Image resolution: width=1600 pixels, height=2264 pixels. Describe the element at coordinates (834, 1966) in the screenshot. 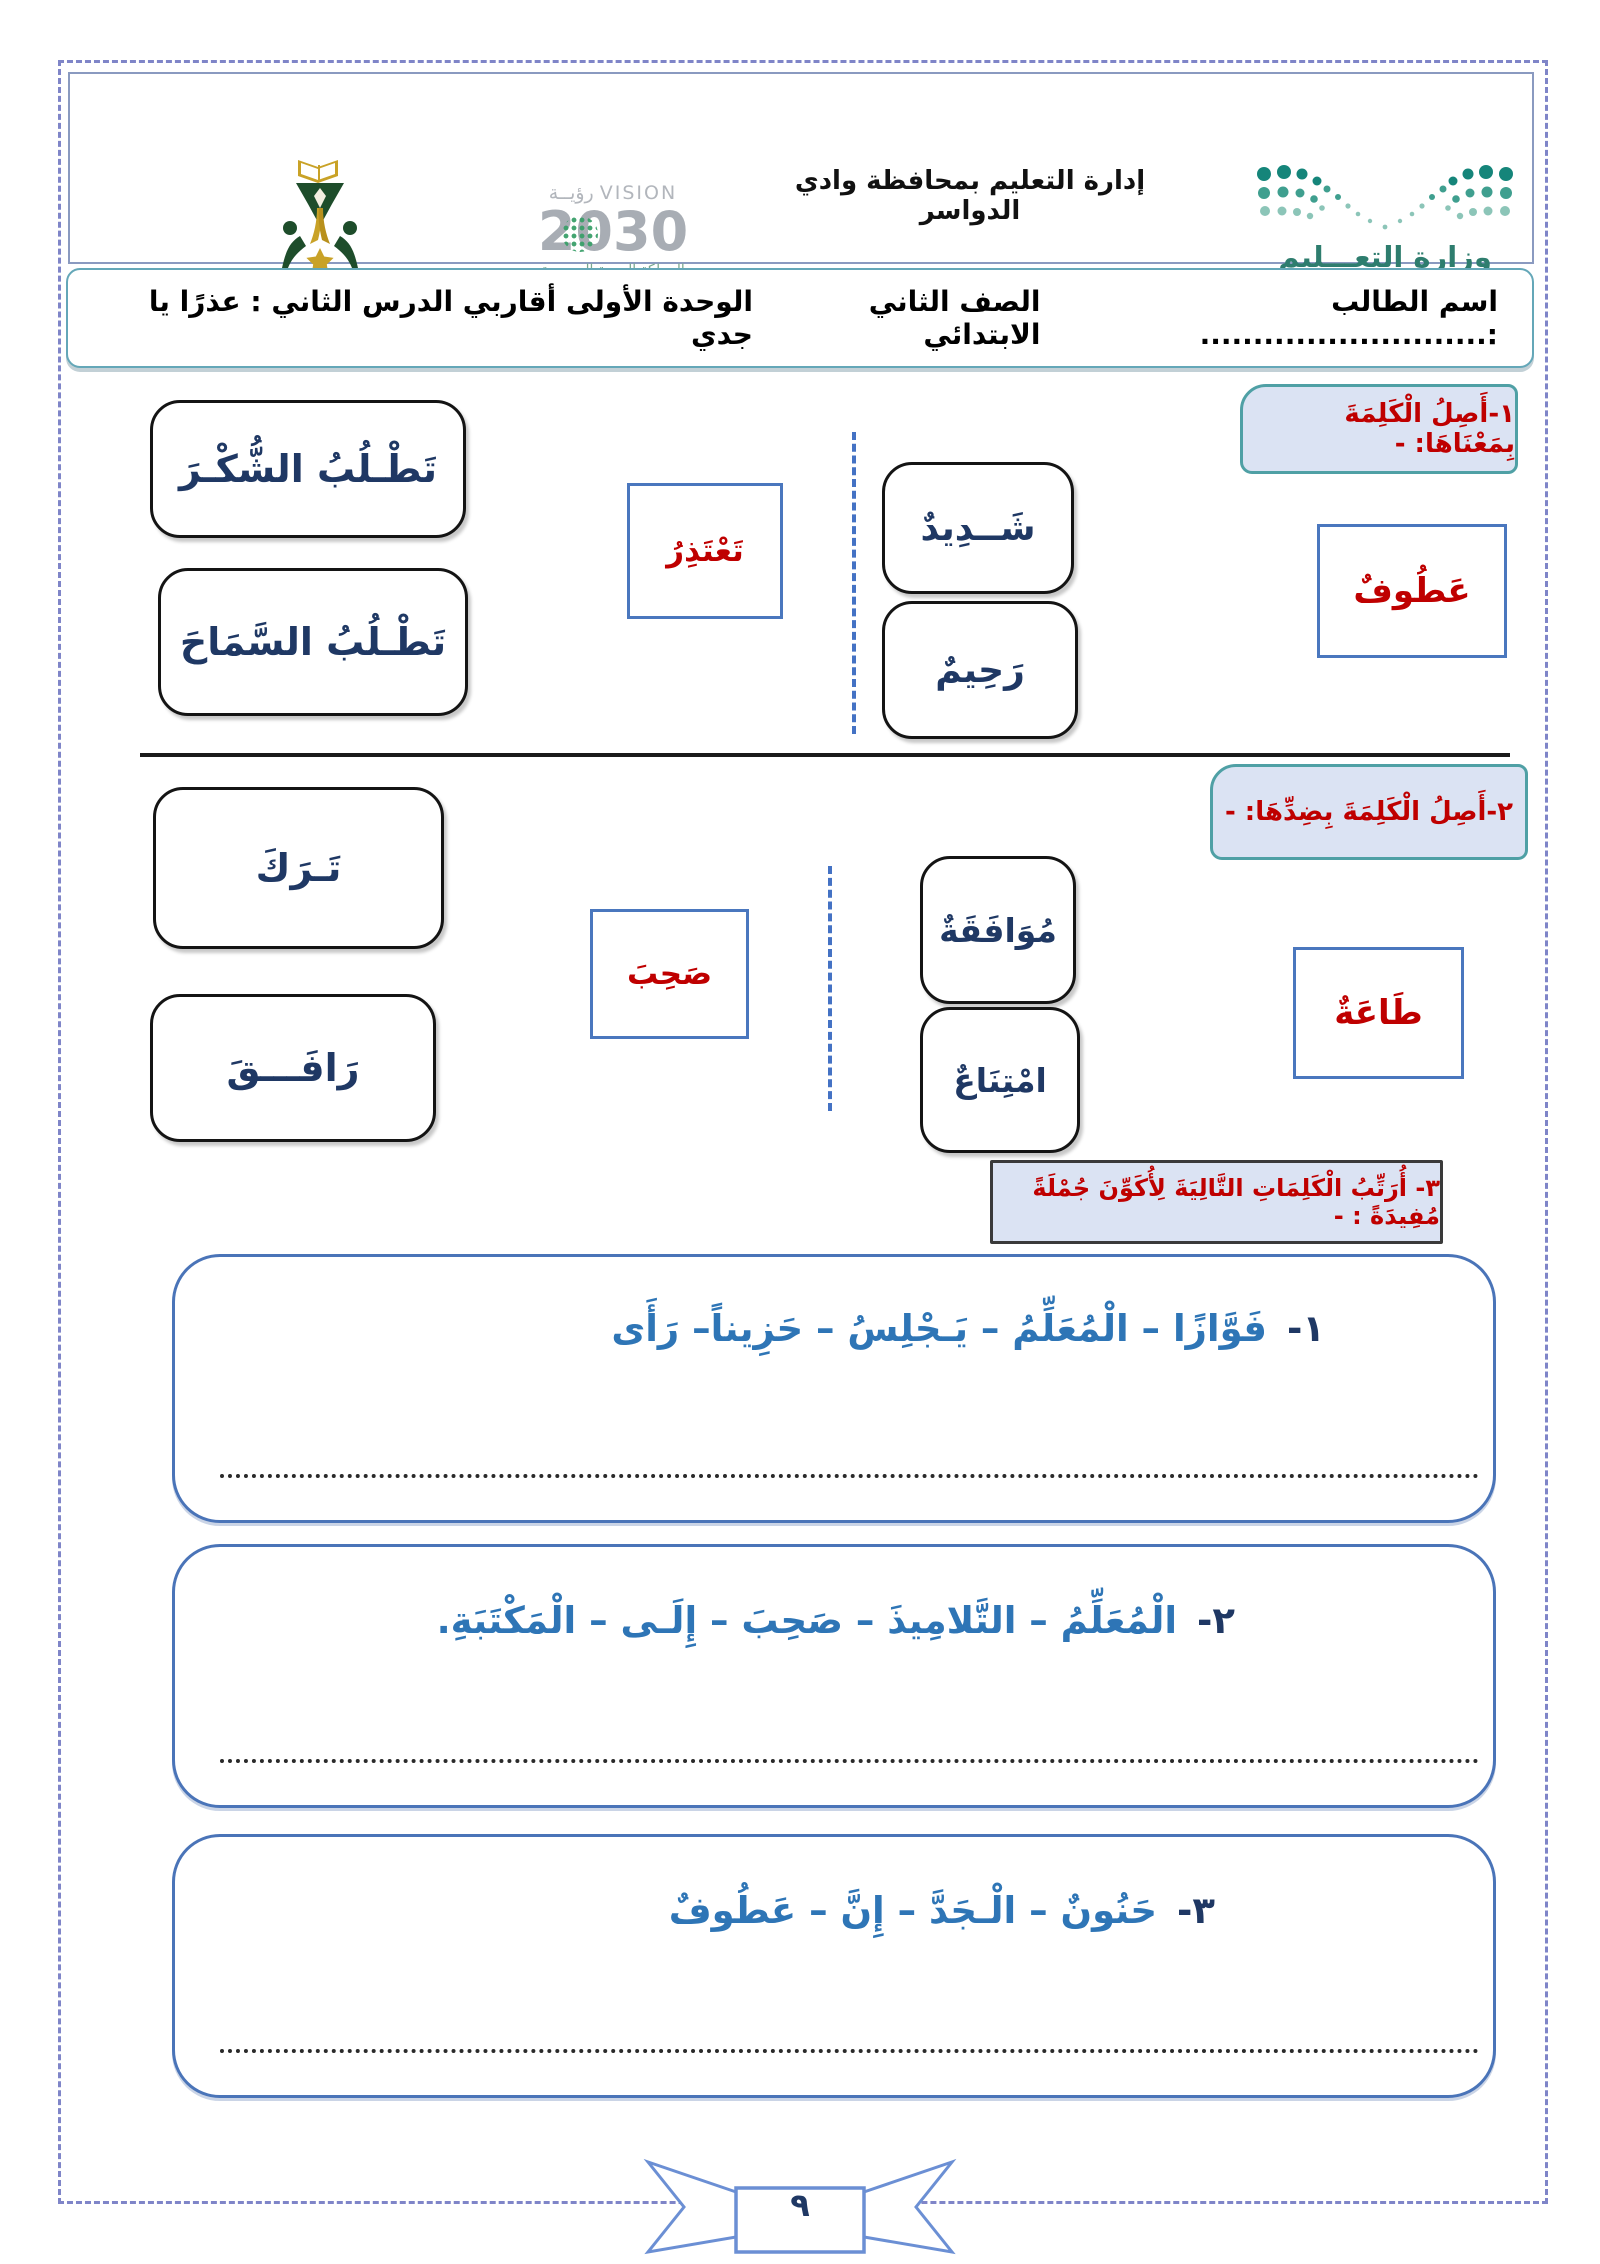

I see `exercise3-item-3-box: ٣- حَنُونٌ – الْـجَدَّ – إِنَّ – عَطُوفٌ` at that location.